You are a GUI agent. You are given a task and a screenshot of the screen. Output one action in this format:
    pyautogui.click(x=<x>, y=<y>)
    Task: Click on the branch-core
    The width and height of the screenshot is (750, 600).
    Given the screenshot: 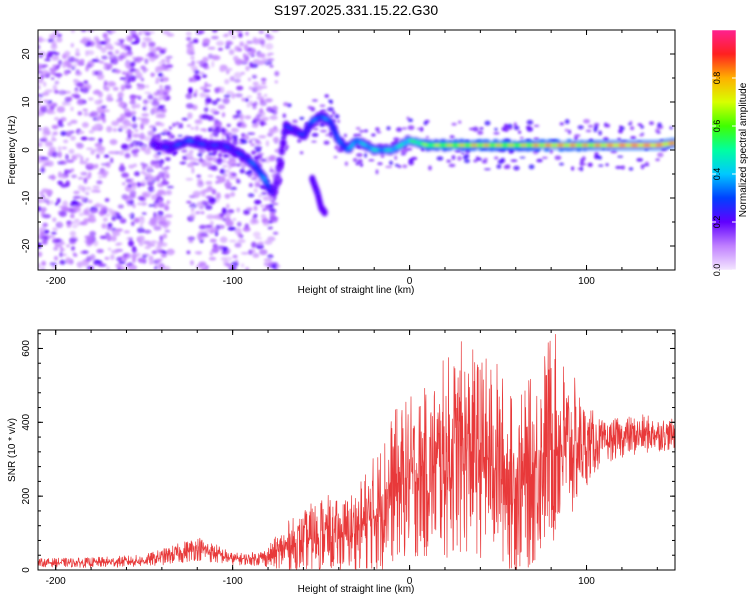 What is the action you would take?
    pyautogui.click(x=325, y=212)
    